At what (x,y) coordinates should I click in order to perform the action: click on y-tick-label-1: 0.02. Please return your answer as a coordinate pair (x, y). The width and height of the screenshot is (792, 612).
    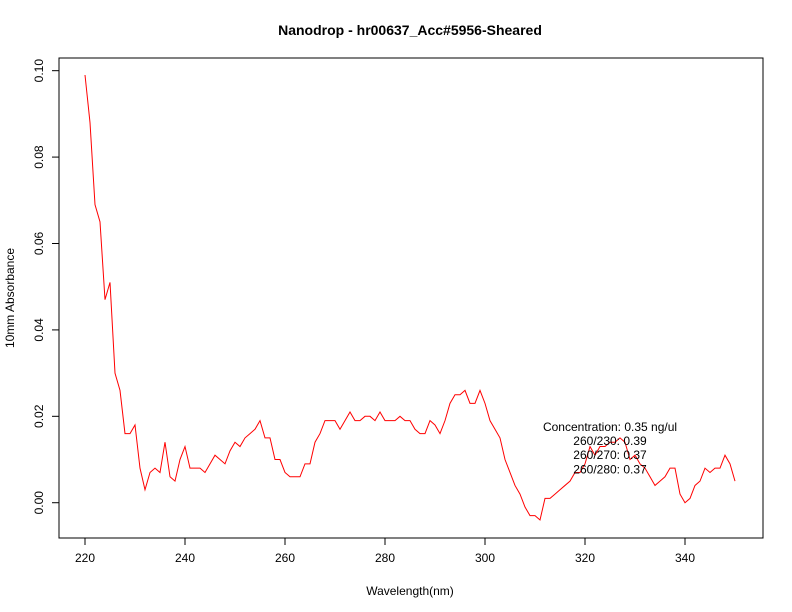
    Looking at the image, I should click on (39, 416).